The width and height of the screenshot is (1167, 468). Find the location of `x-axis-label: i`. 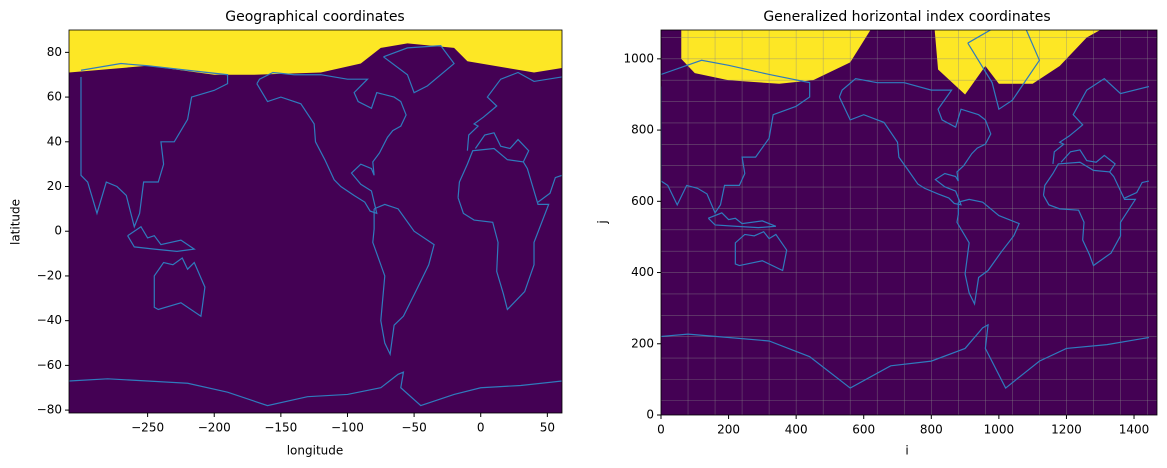

x-axis-label: i is located at coordinates (906, 451).